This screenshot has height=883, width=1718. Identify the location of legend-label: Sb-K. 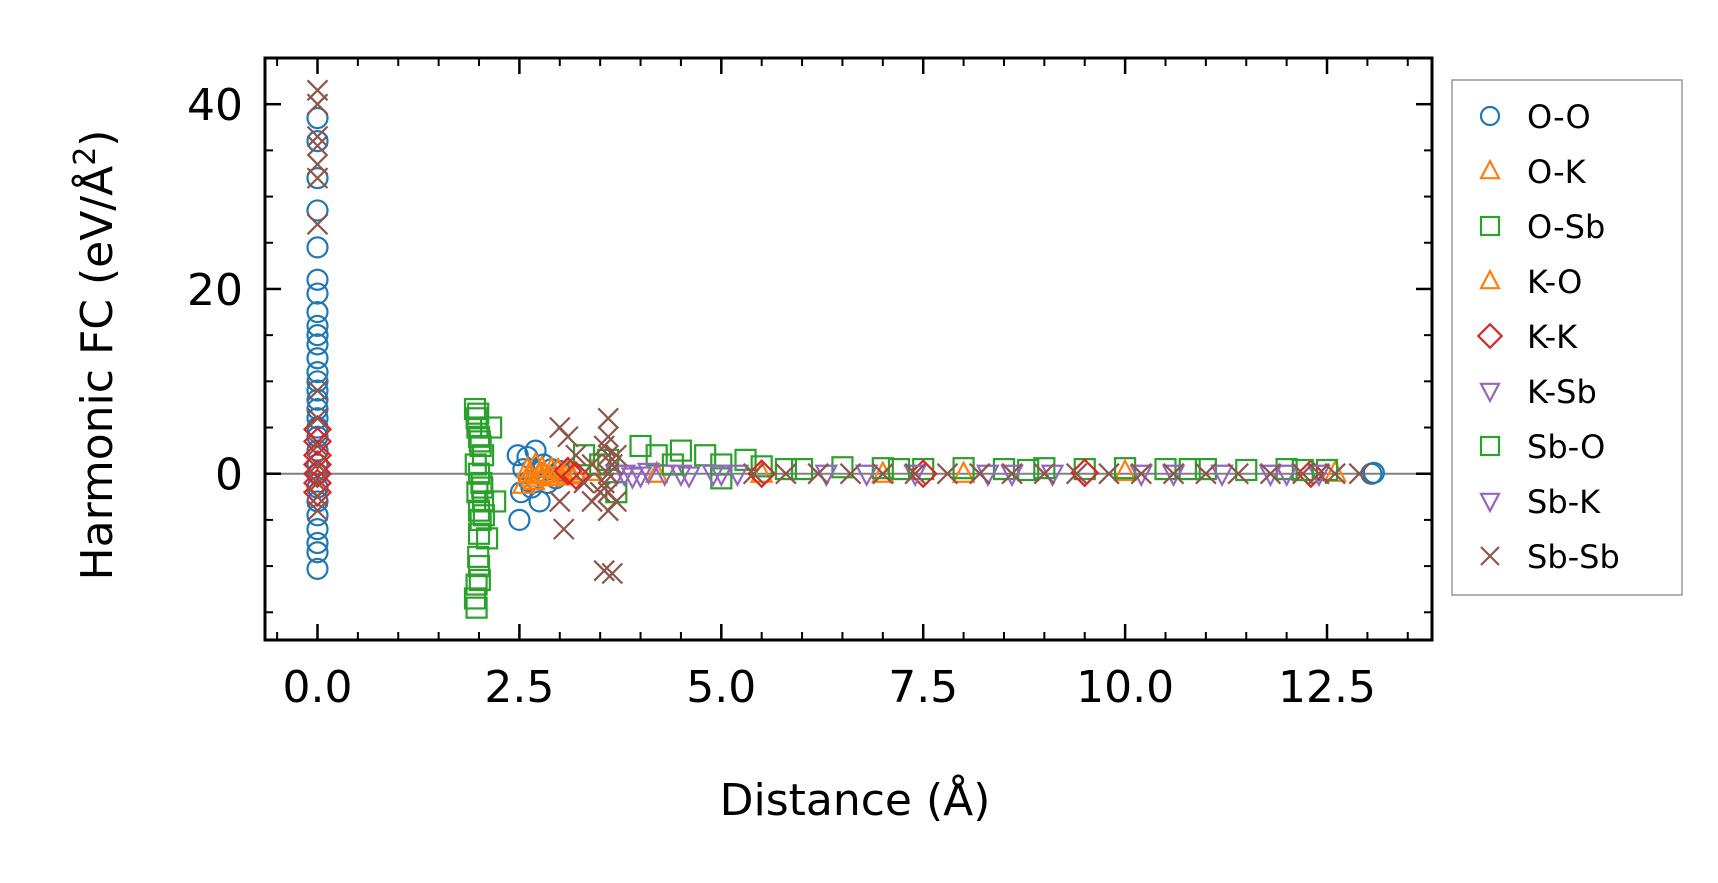
(1564, 502).